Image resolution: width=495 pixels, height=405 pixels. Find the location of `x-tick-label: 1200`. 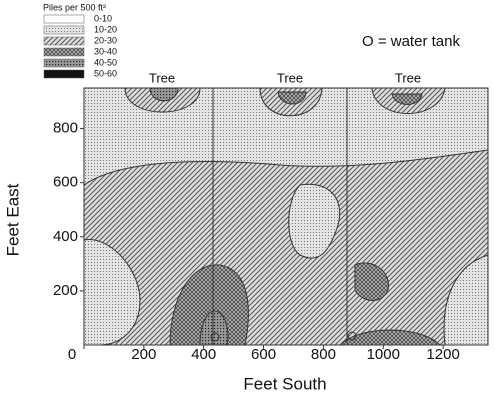

x-tick-label: 1200 is located at coordinates (442, 354).